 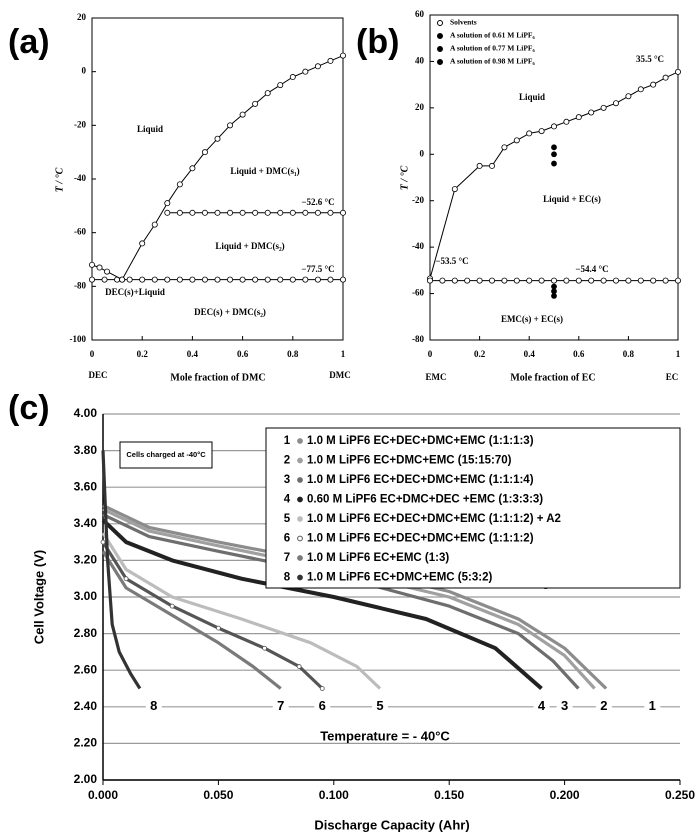 What do you see at coordinates (287, 539) in the screenshot?
I see `legend-number: 6` at bounding box center [287, 539].